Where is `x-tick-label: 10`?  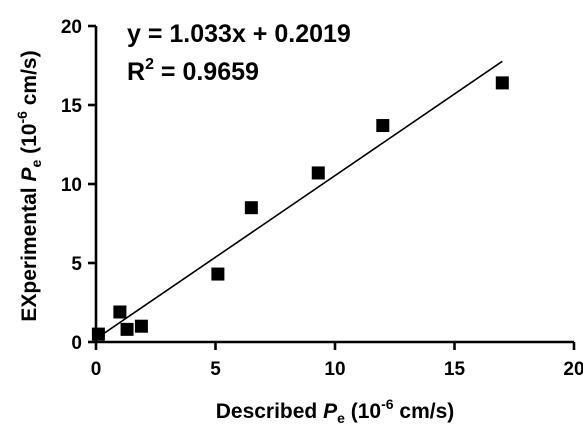 x-tick-label: 10 is located at coordinates (334, 369).